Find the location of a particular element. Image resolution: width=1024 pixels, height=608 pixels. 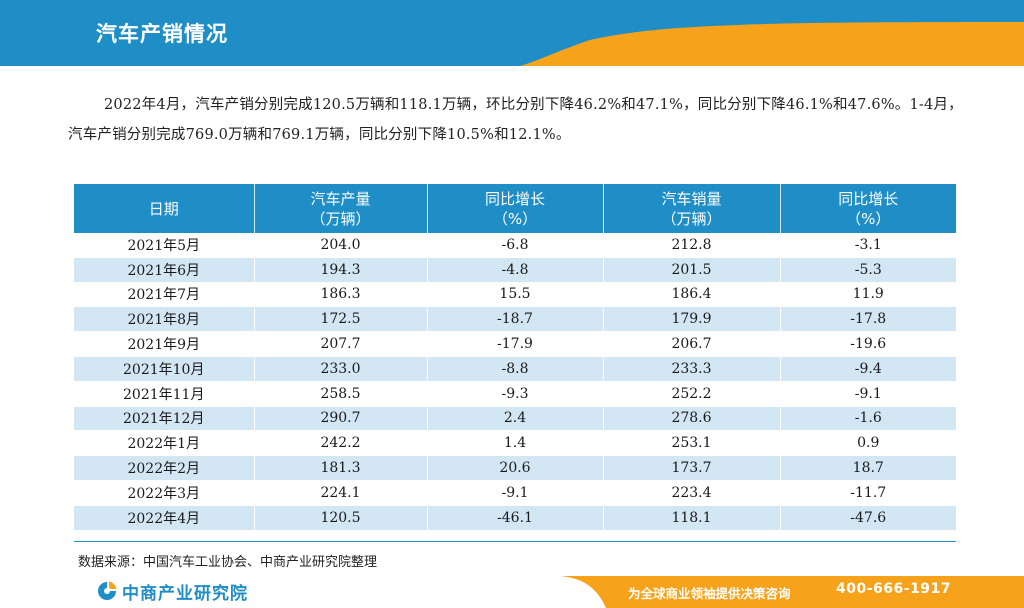

table-row: 2021年7月 186.3 15.5 186.4 11.9 is located at coordinates (515, 295).